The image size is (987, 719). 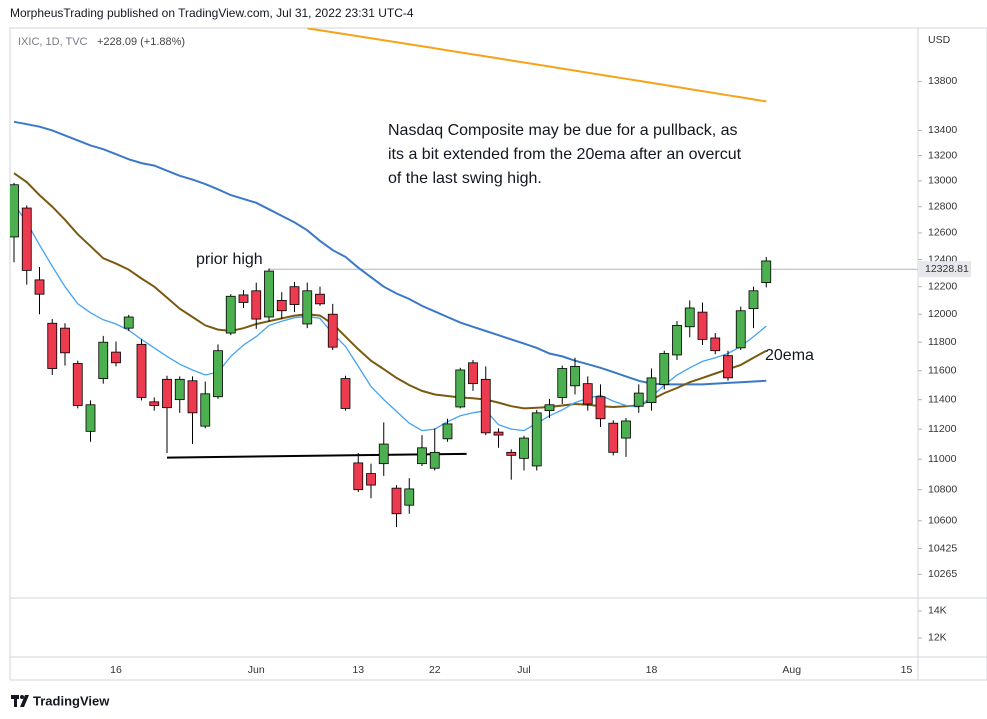 What do you see at coordinates (942, 370) in the screenshot?
I see `y-tick-label: 11600` at bounding box center [942, 370].